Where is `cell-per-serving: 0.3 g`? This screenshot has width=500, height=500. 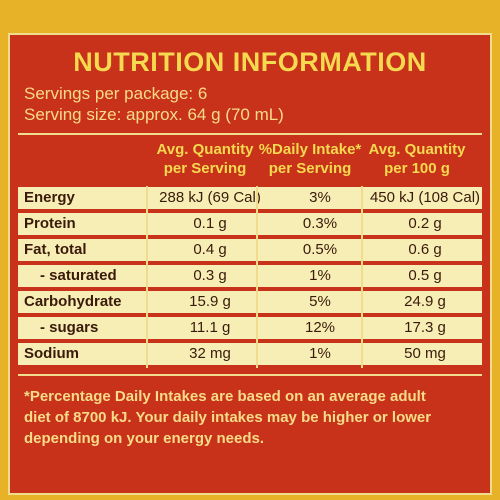
cell-per-serving: 0.3 g is located at coordinates (210, 275).